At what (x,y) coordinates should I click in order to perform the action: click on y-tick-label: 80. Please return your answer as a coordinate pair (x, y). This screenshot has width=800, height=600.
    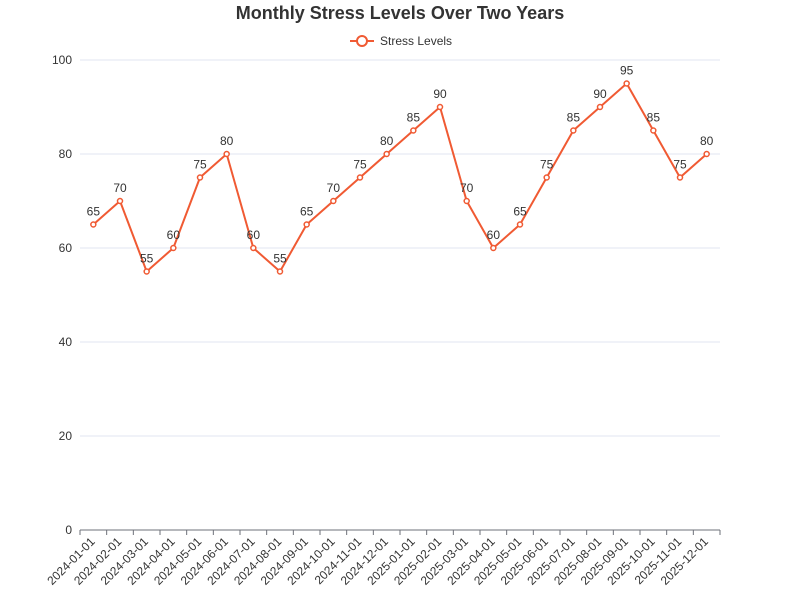
    Looking at the image, I should click on (66, 154).